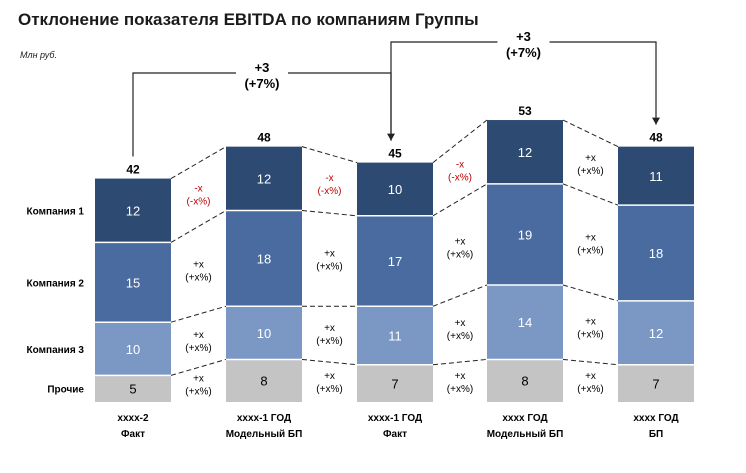 The width and height of the screenshot is (746, 473). Describe the element at coordinates (525, 111) in the screenshot. I see `bar-total-label: 53` at that location.